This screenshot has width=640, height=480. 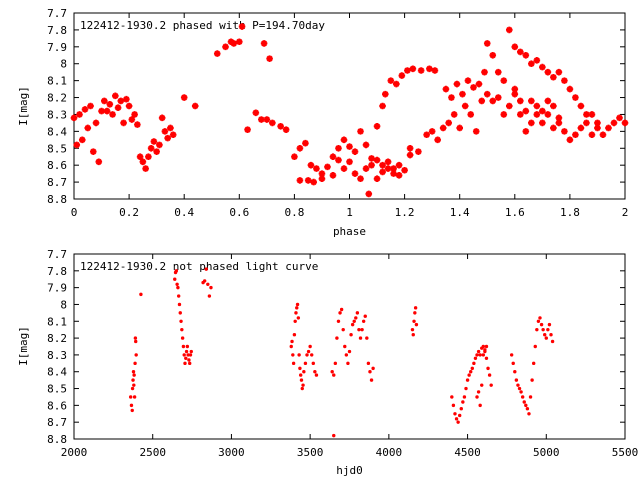 I want to click on x-tick-label: 3000, so click(x=231, y=452).